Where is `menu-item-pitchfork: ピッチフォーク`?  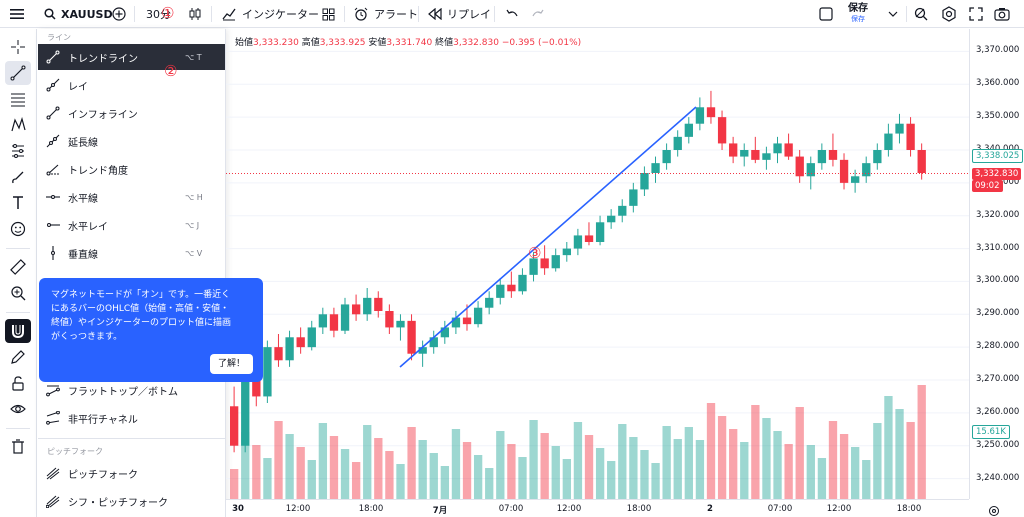
menu-item-pitchfork: ピッチフォーク is located at coordinates (131, 473).